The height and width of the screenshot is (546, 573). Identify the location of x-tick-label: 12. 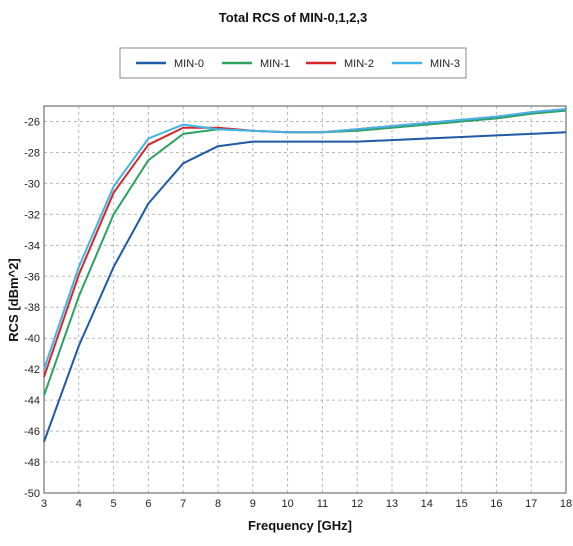
(357, 504).